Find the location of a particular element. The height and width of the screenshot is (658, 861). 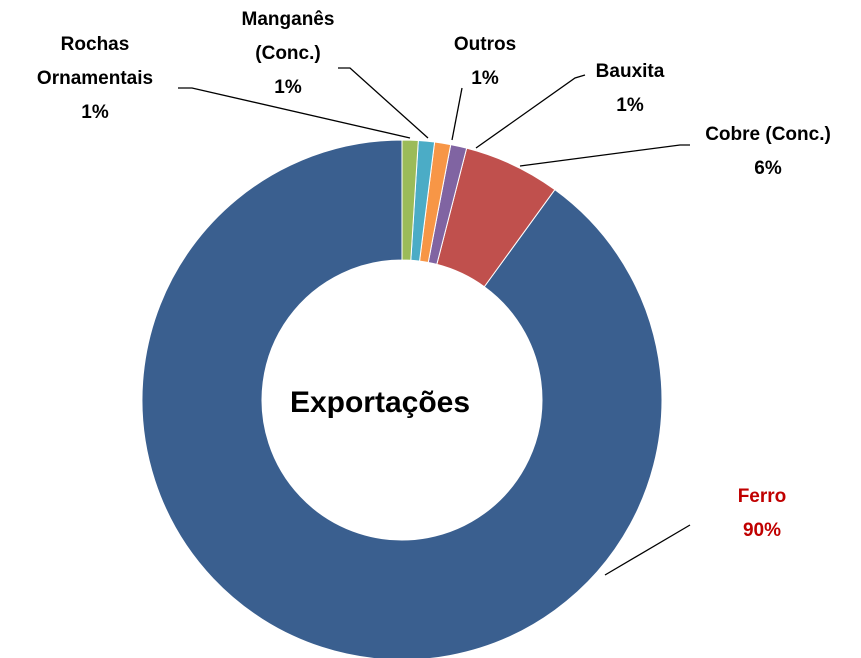

data-label: Manganês (Conc.) 1% is located at coordinates (288, 54).